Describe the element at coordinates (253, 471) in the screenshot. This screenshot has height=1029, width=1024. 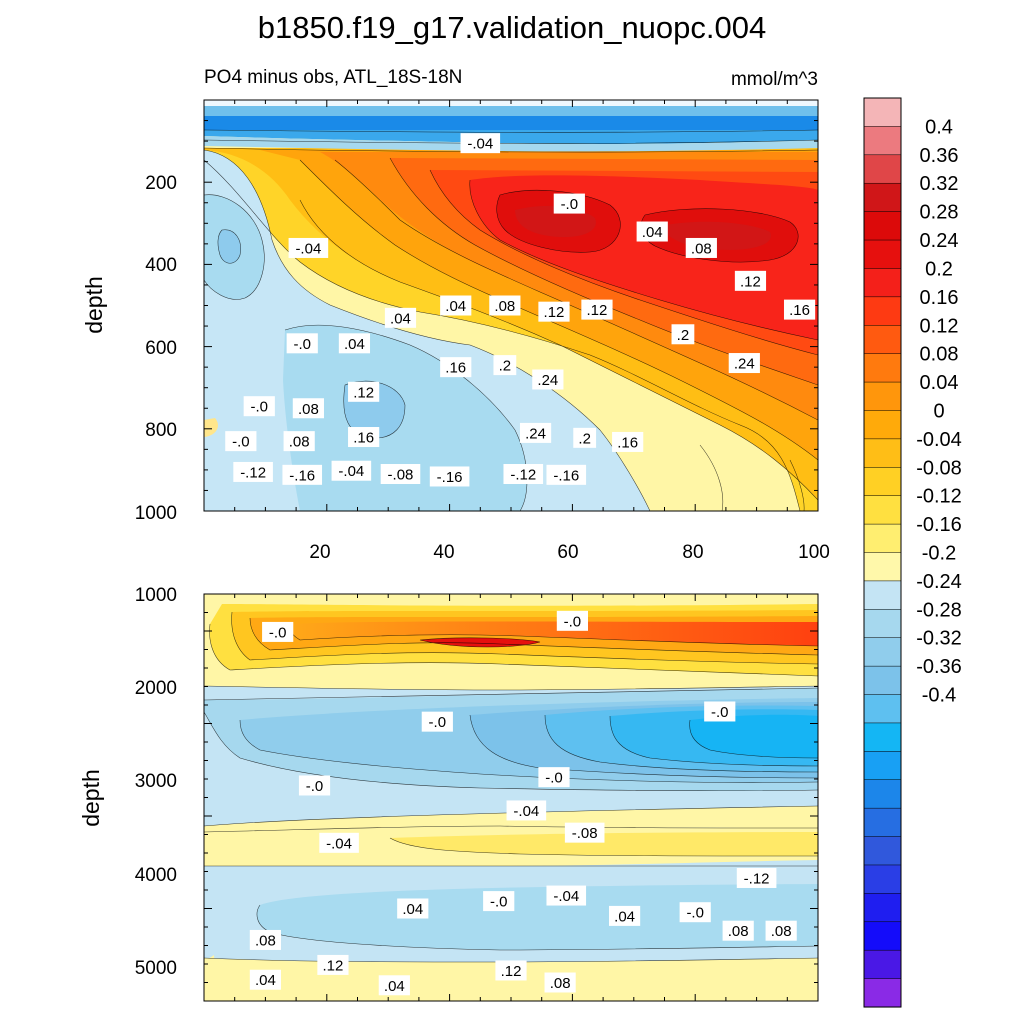
I see `contour-label: -.12` at that location.